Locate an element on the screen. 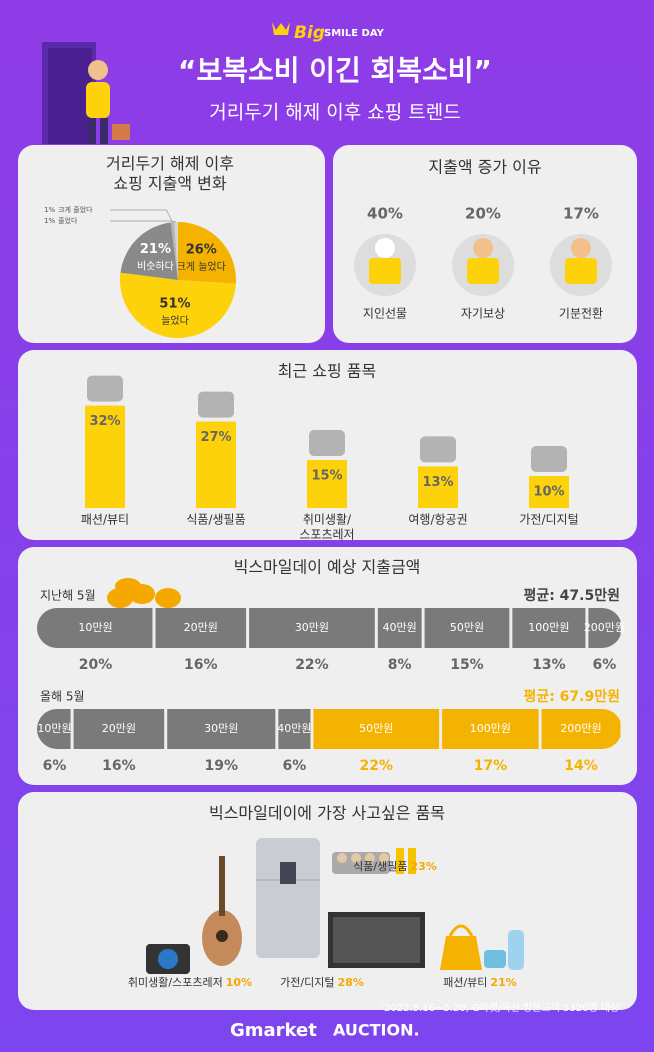 The height and width of the screenshot is (1052, 654). slice-category-label: 비슷하다 is located at coordinates (155, 265).